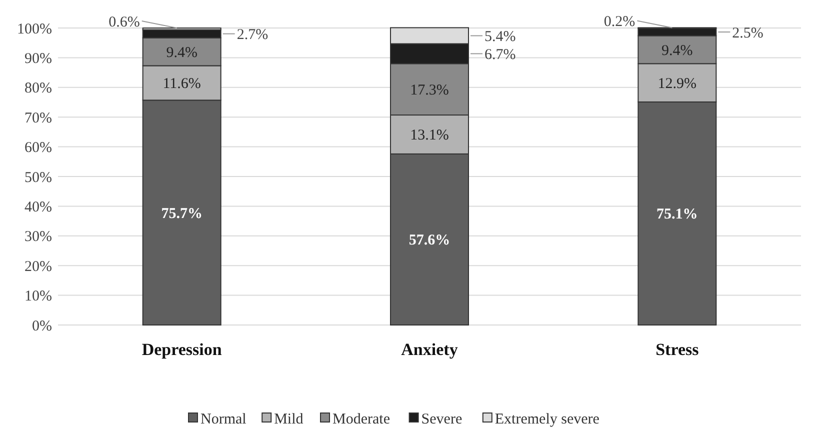  Describe the element at coordinates (429, 136) in the screenshot. I see `data-label: 13.1%` at that location.